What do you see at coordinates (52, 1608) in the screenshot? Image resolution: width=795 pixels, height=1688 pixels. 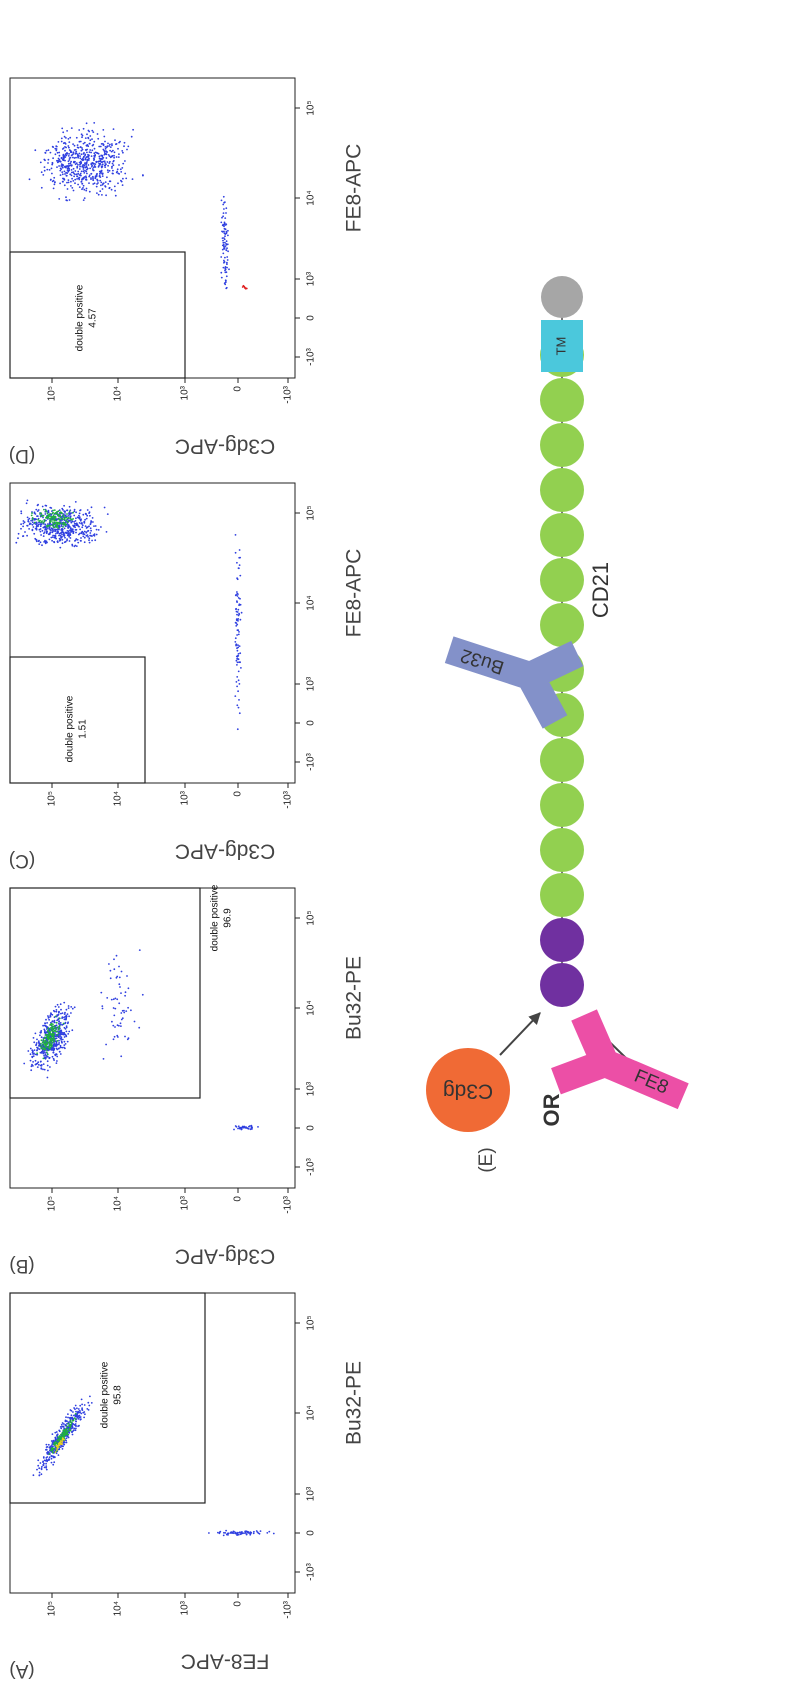 I see `y-tick-label: 10⁵` at bounding box center [52, 1608].